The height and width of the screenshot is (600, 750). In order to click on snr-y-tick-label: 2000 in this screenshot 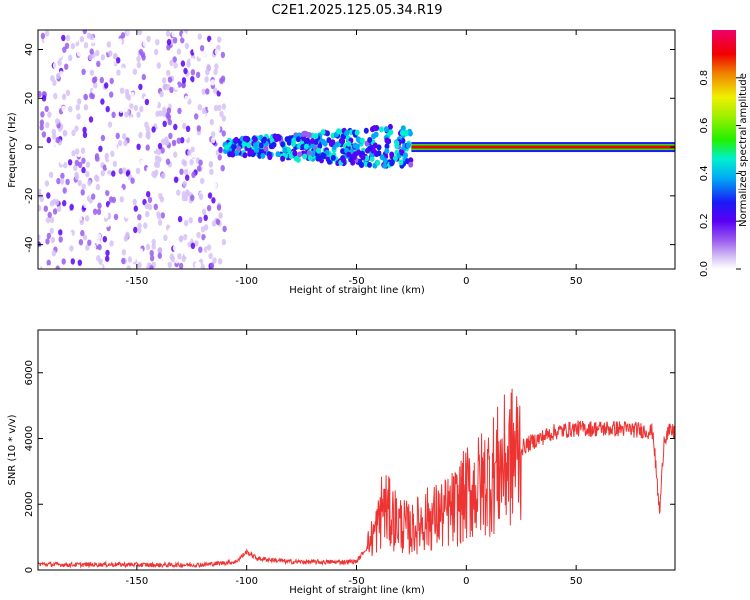, I will do `click(29, 504)`.